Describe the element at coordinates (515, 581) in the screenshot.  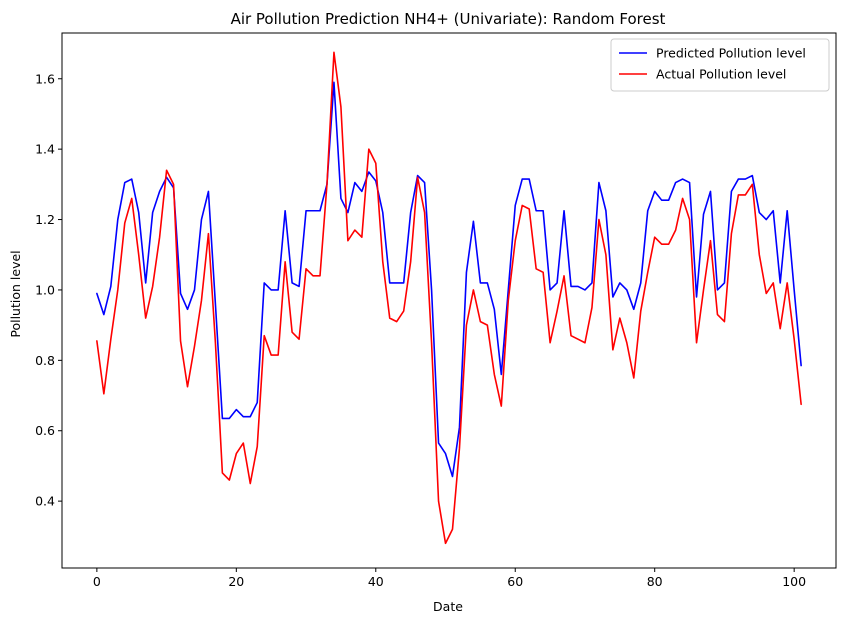
I see `x-tick-label: 60` at that location.